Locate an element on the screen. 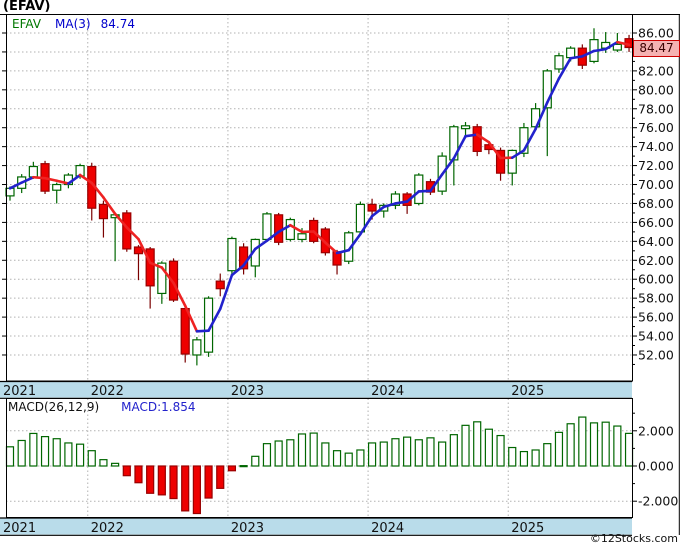 The width and height of the screenshot is (680, 546). year-label-top: 2025 is located at coordinates (527, 391).